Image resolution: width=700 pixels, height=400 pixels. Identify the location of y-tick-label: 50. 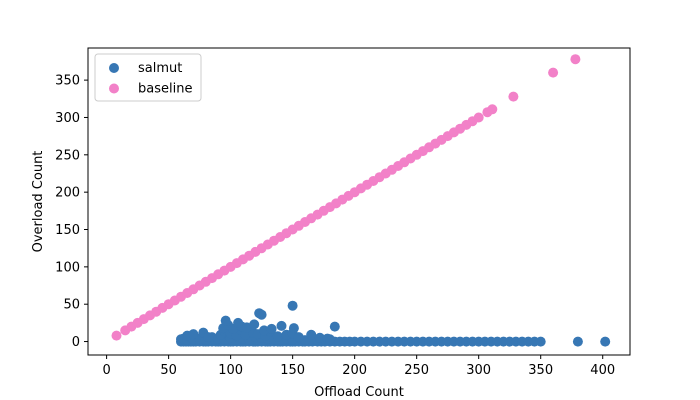
(71, 305).